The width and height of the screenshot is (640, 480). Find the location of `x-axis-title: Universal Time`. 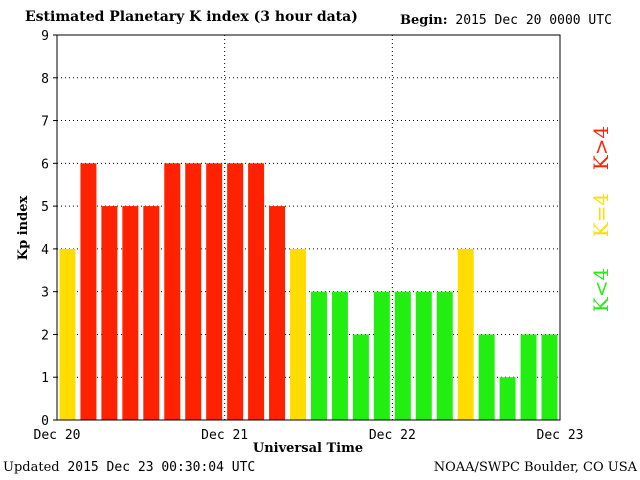

x-axis-title: Universal Time is located at coordinates (308, 448).